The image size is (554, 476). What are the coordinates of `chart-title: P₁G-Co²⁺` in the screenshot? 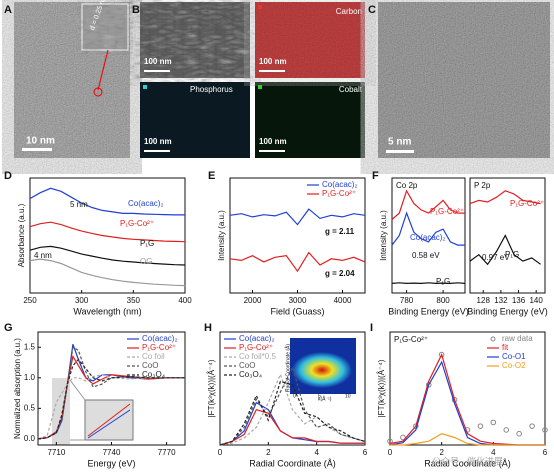 It's located at (411, 339).